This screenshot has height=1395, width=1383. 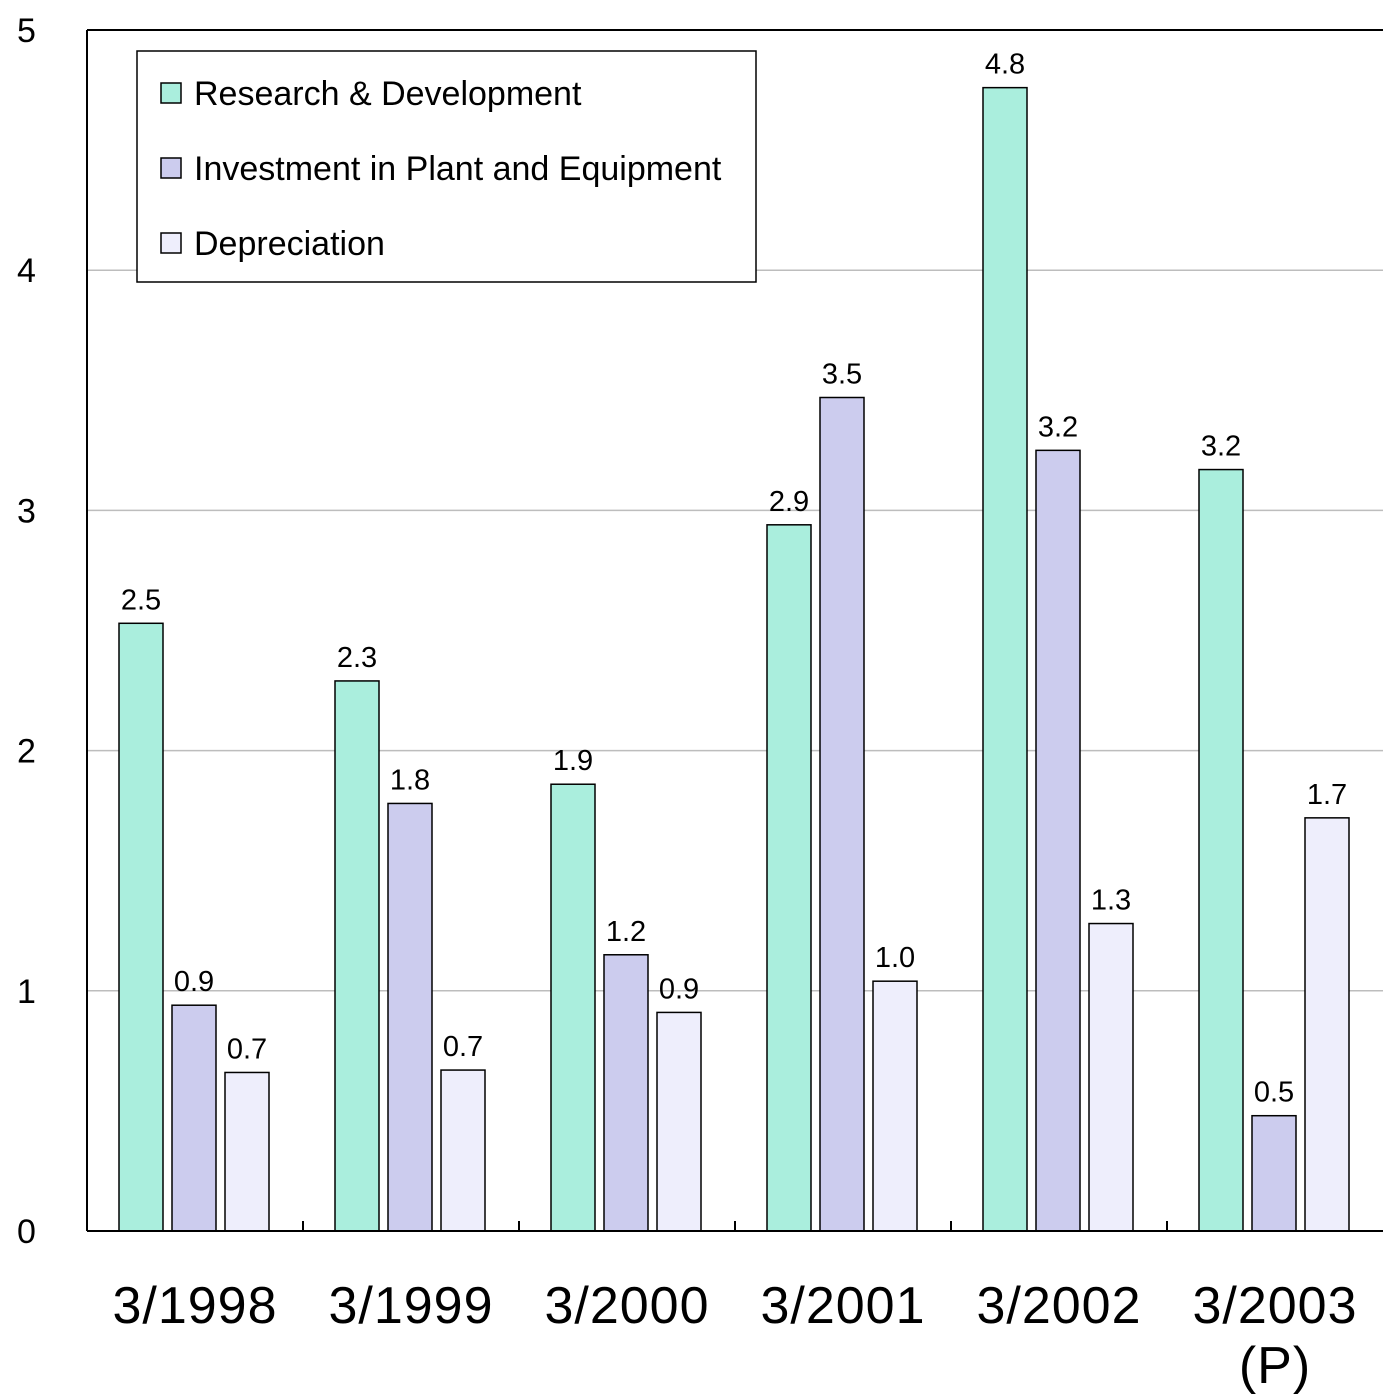 What do you see at coordinates (895, 958) in the screenshot?
I see `data-label: 1.0` at bounding box center [895, 958].